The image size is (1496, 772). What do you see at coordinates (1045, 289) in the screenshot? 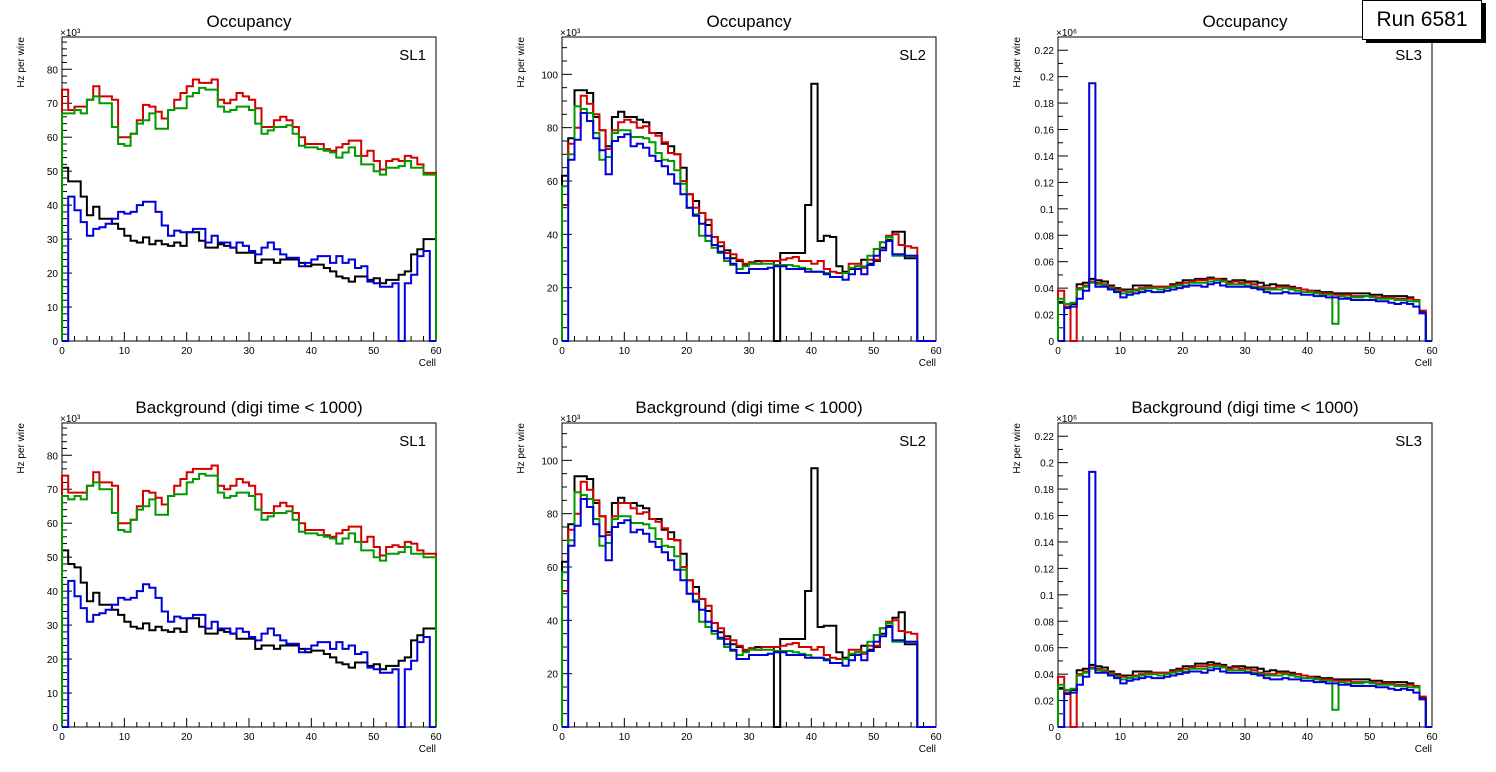
I see `y-tick-label: 0.04` at bounding box center [1045, 289].